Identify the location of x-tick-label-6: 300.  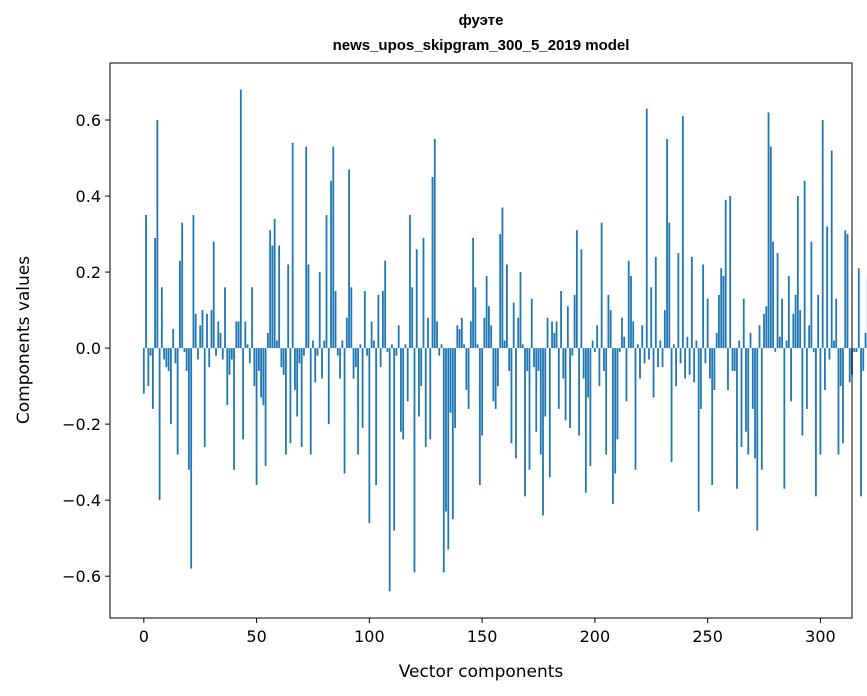
(820, 636).